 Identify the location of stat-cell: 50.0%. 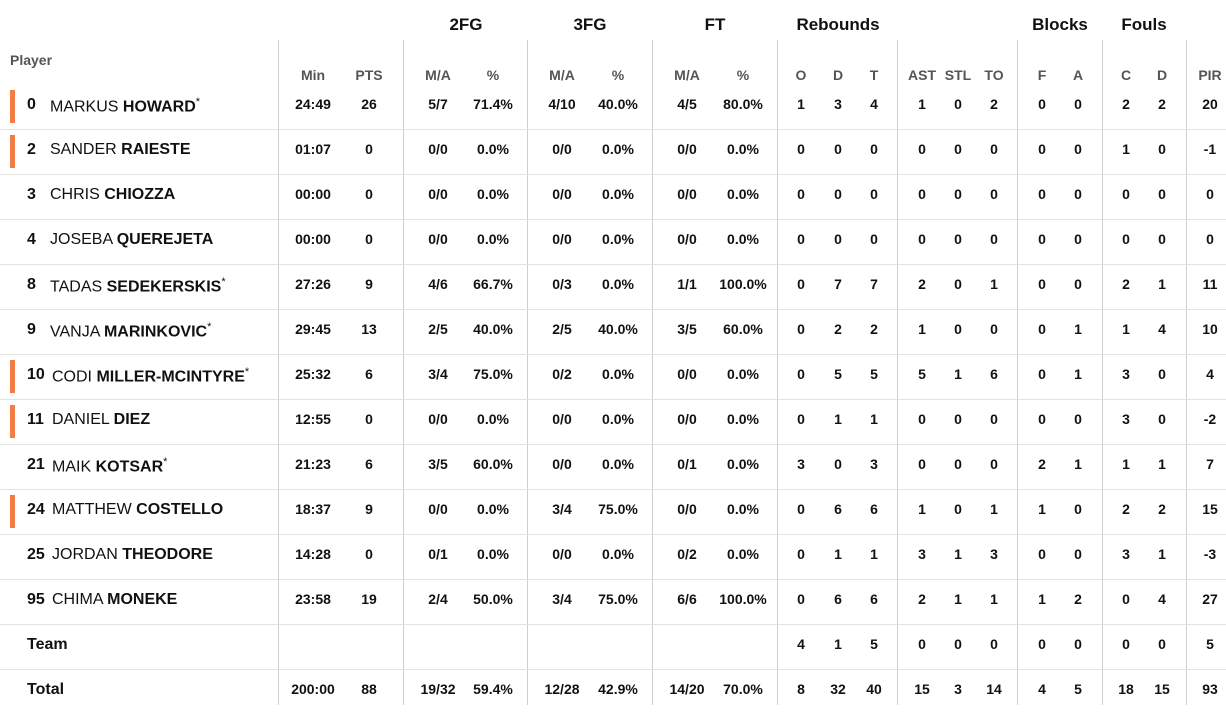
(493, 599).